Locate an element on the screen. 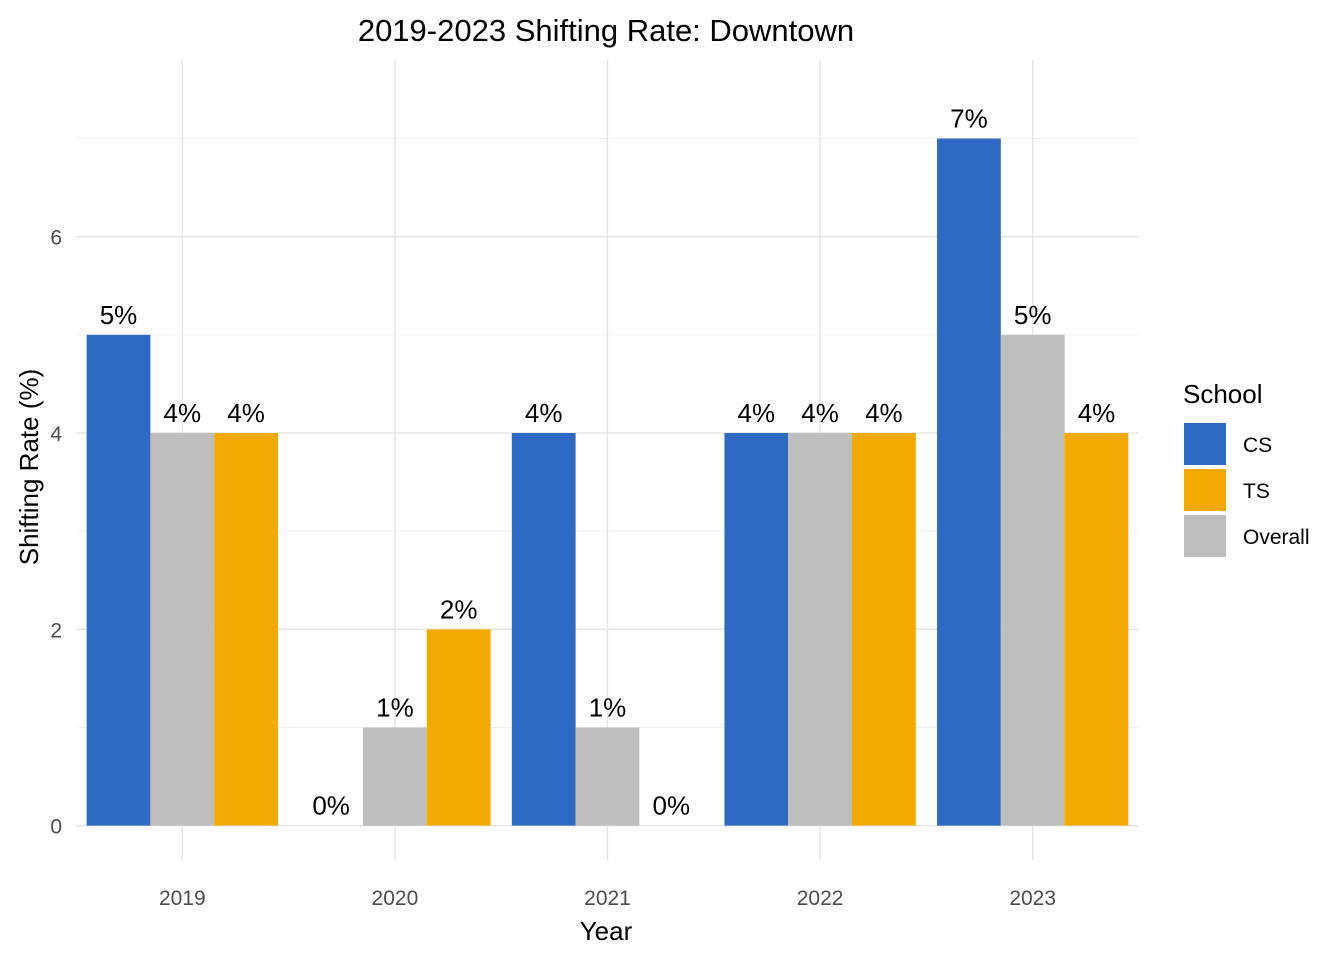 The image size is (1344, 965). bar-overall-2020 is located at coordinates (395, 776).